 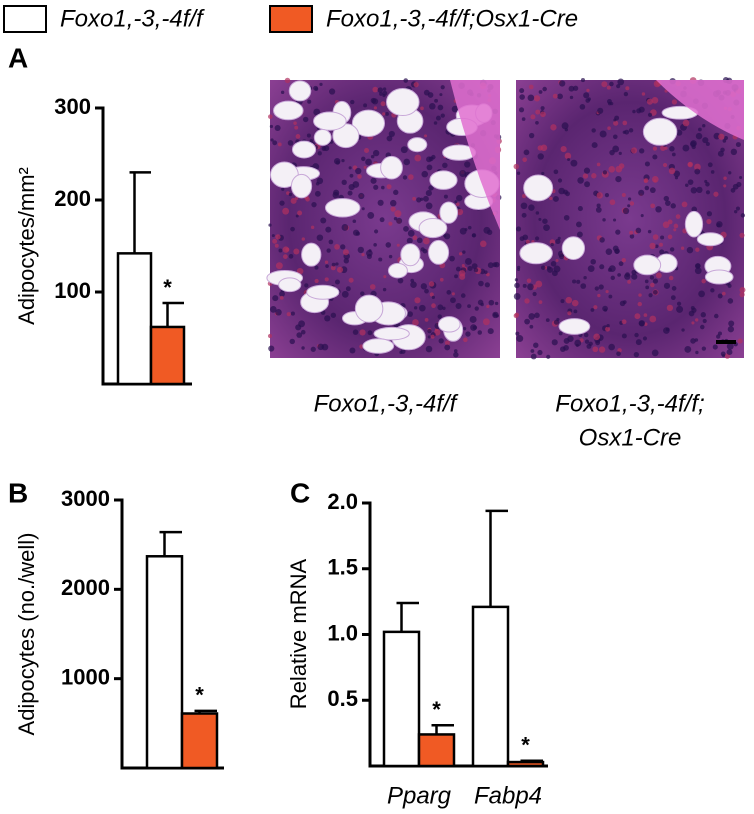 What do you see at coordinates (419, 795) in the screenshot?
I see `x-tick-label: Pparg` at bounding box center [419, 795].